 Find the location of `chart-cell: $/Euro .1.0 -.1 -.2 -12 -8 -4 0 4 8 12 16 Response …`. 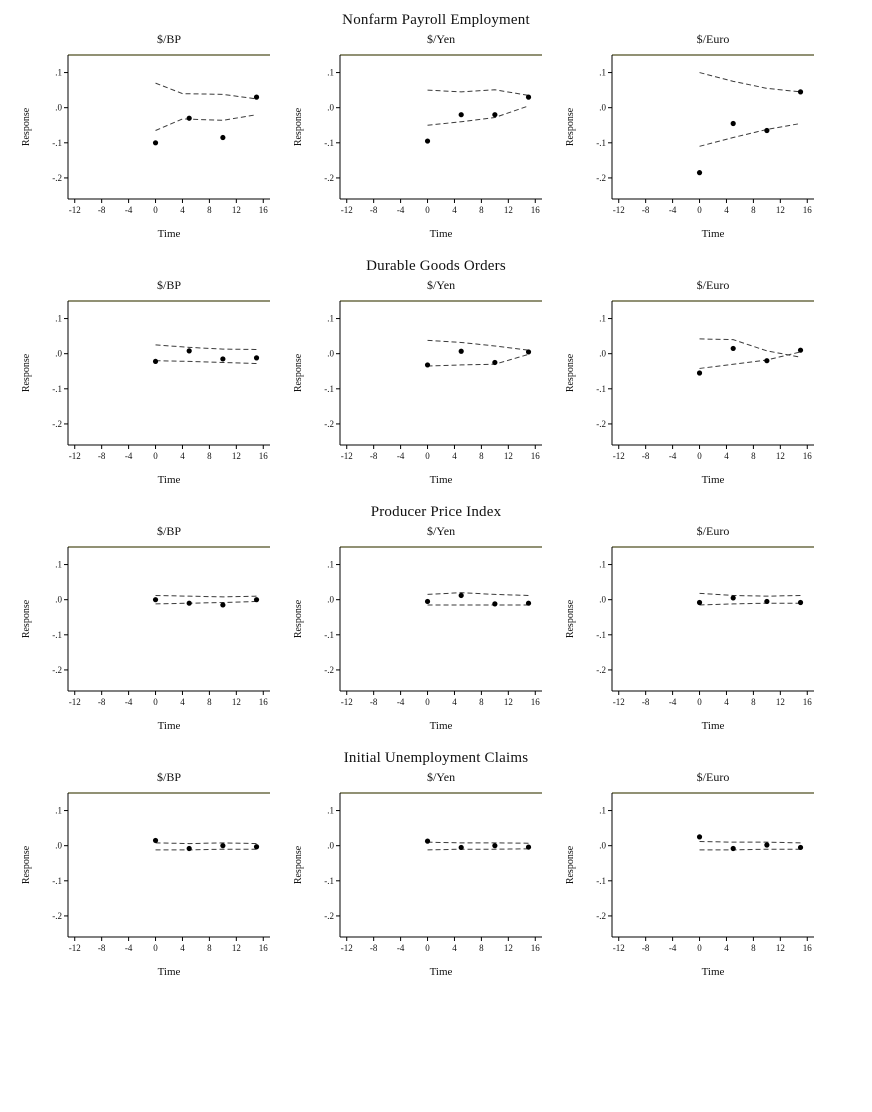

chart-cell: $/Euro .1.0 -.1 -.2 -12 -8 -4 0 4 8 12 16 Response … is located at coordinates (693, 382).